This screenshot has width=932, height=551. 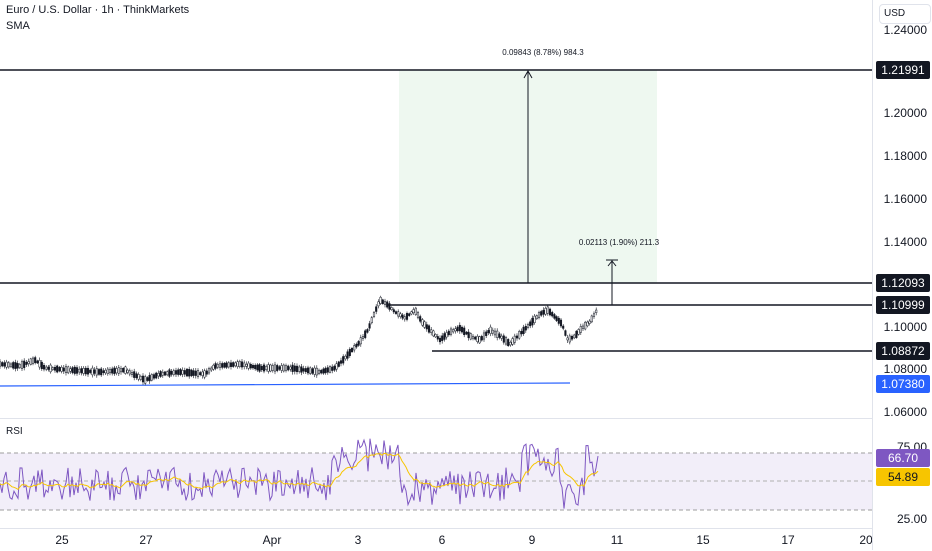 I want to click on rsi-ma-line, so click(x=299, y=471).